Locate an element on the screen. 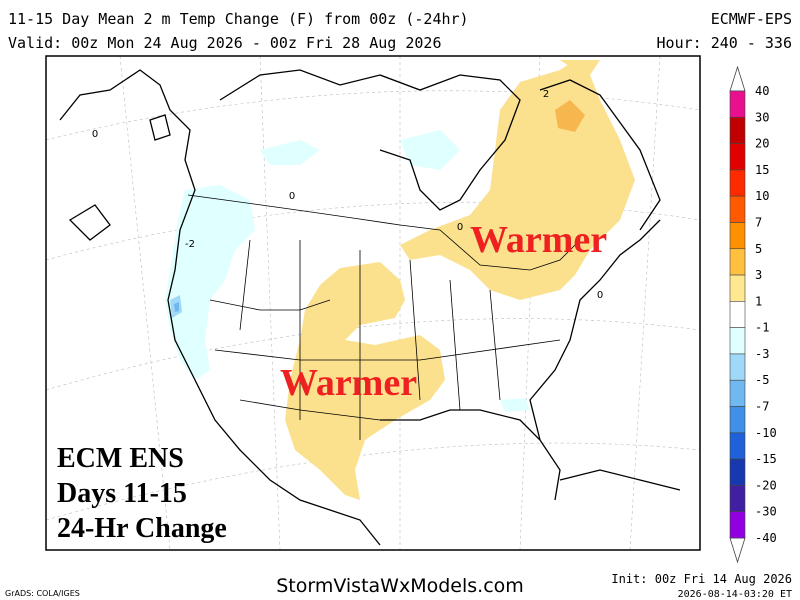 This screenshot has width=800, height=600. colorbar-label: 15 is located at coordinates (762, 170).